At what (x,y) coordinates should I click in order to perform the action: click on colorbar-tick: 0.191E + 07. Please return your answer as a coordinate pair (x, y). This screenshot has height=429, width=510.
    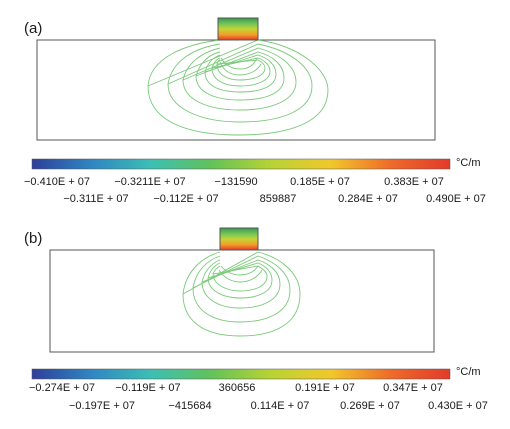
    Looking at the image, I should click on (325, 388).